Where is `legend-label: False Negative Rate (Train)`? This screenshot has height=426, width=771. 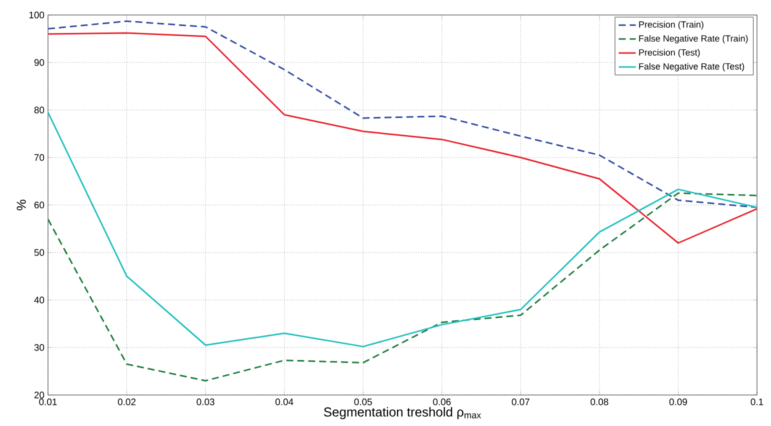
legend-label: False Negative Rate (Train) is located at coordinates (693, 39).